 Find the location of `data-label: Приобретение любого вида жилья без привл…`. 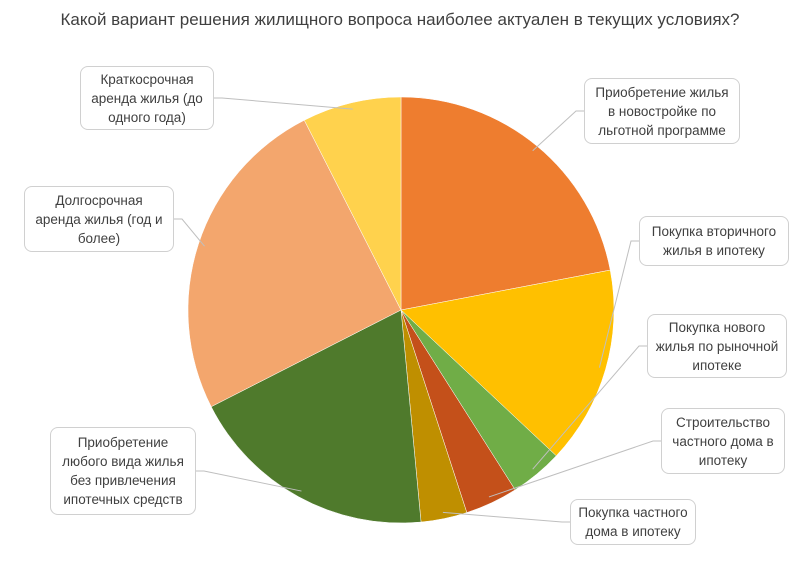

data-label: Приобретение любого вида жилья без привл… is located at coordinates (123, 471).